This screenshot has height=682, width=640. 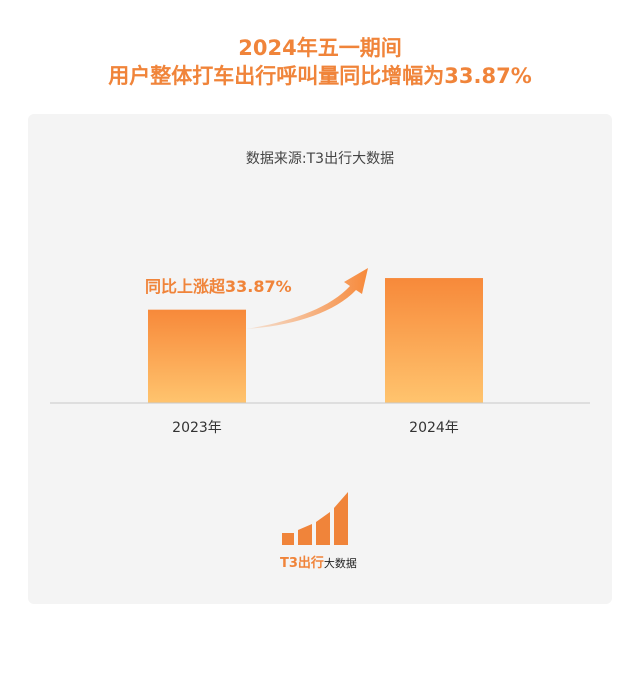 I want to click on brand-sub: 大数据, so click(x=340, y=563).